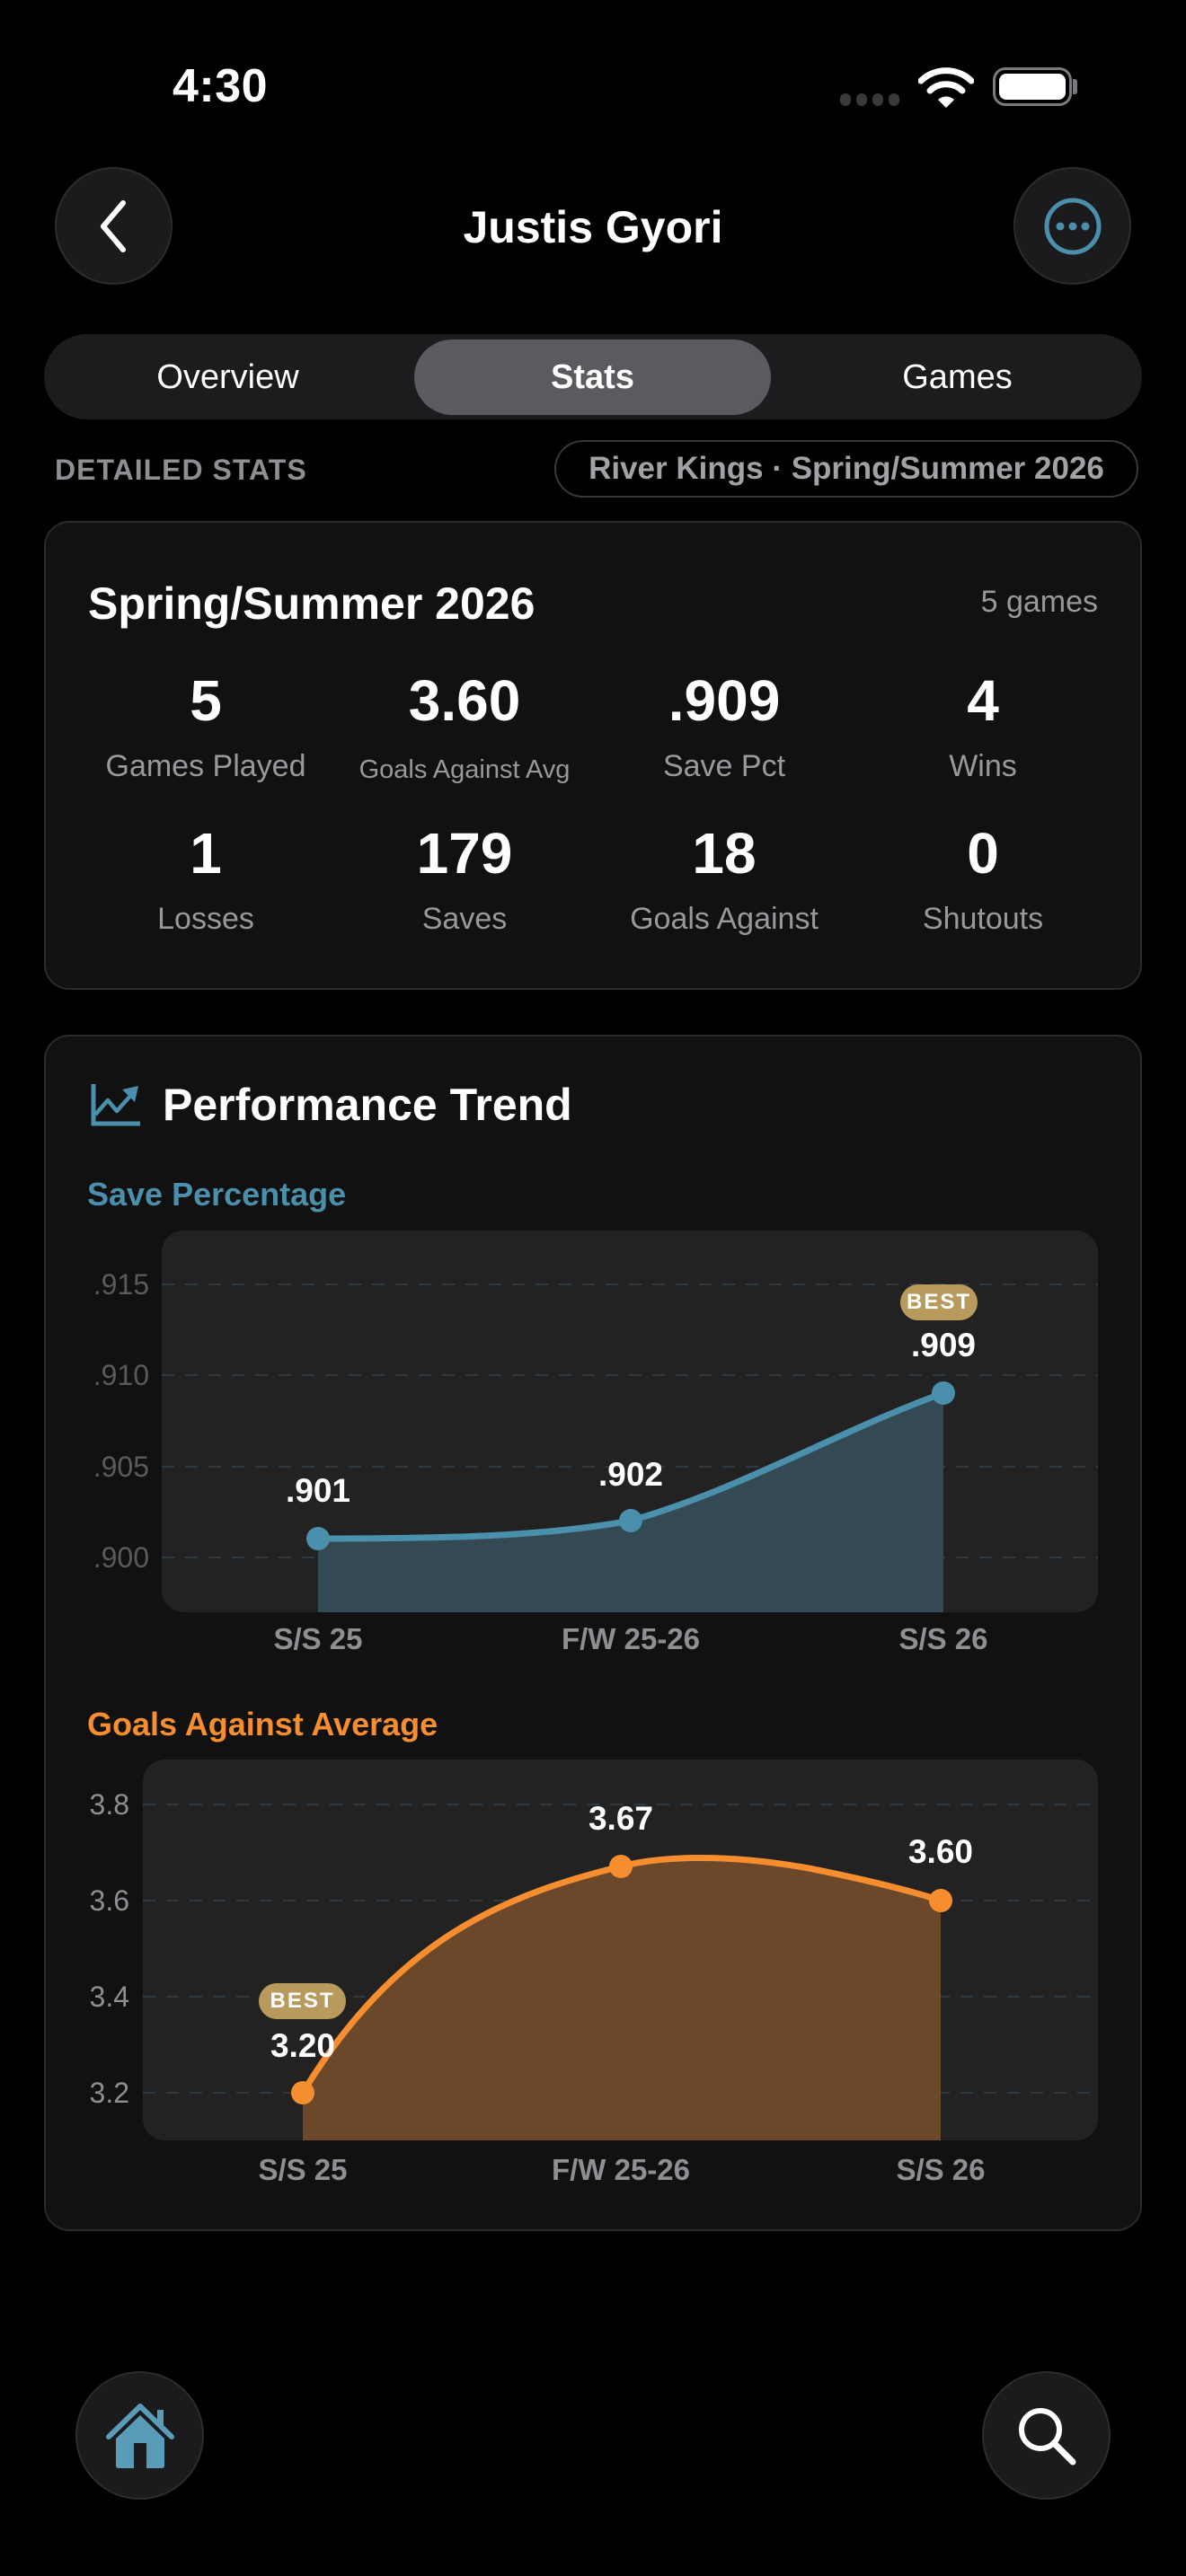 The width and height of the screenshot is (1186, 2576). Describe the element at coordinates (109, 1900) in the screenshot. I see `y-tick: 3.6` at that location.